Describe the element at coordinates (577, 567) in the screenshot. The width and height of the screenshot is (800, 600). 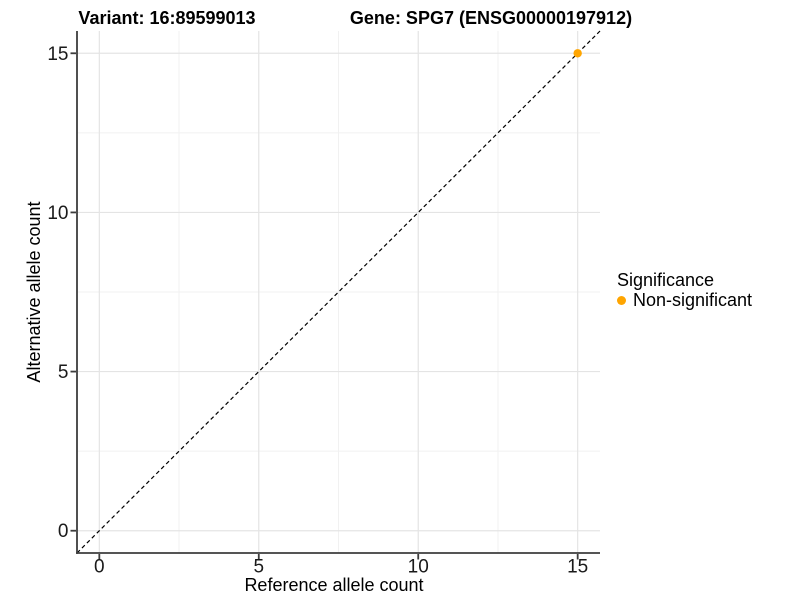
I see `x-tick-label: 15` at that location.